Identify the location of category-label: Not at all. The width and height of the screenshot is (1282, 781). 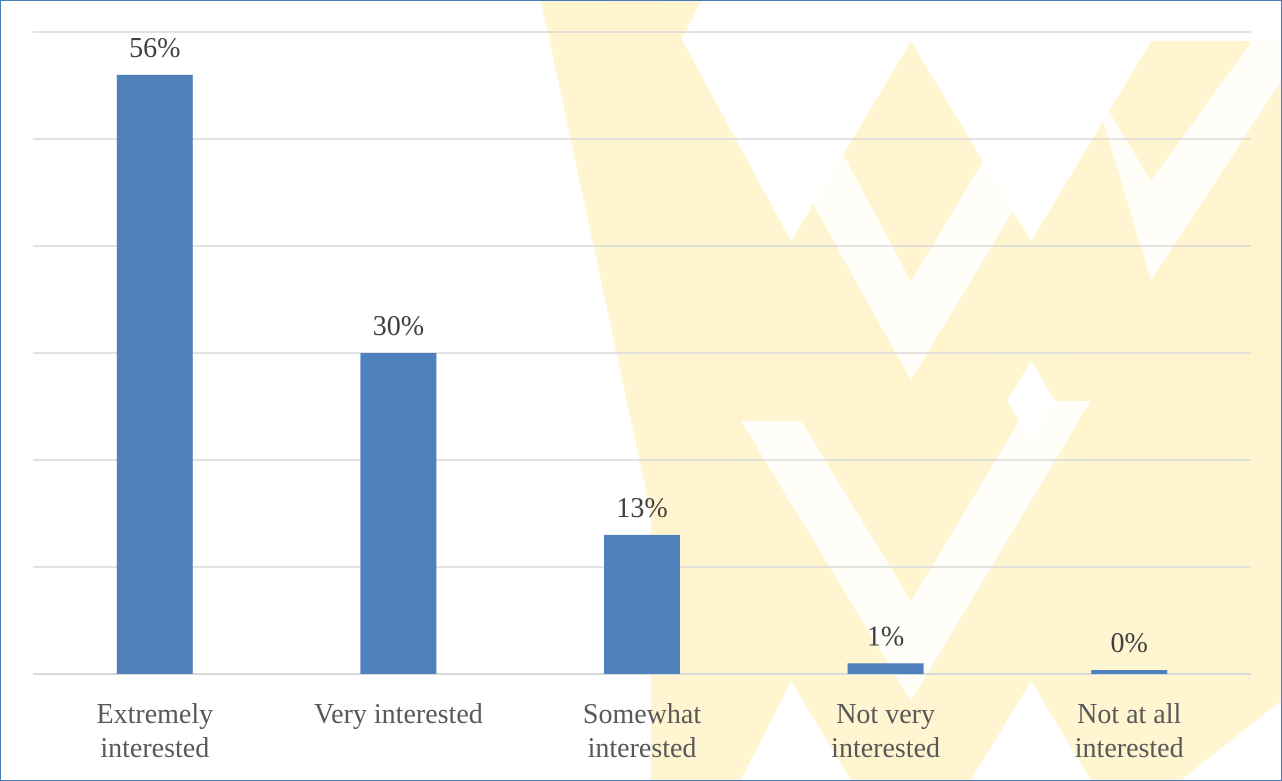
(1129, 714).